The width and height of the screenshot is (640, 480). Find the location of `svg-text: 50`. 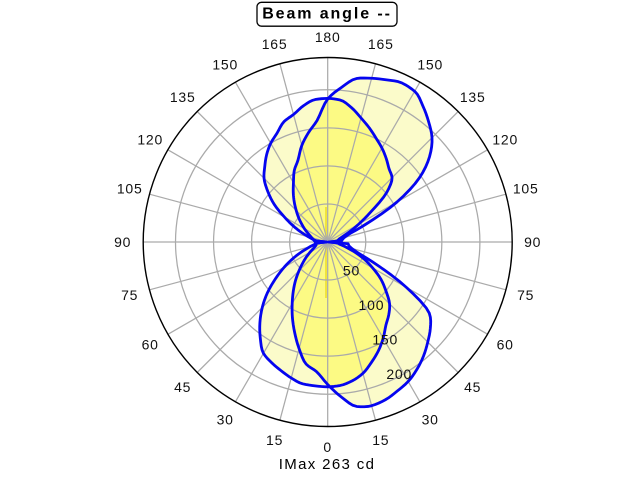

svg-text: 50 is located at coordinates (351, 271).